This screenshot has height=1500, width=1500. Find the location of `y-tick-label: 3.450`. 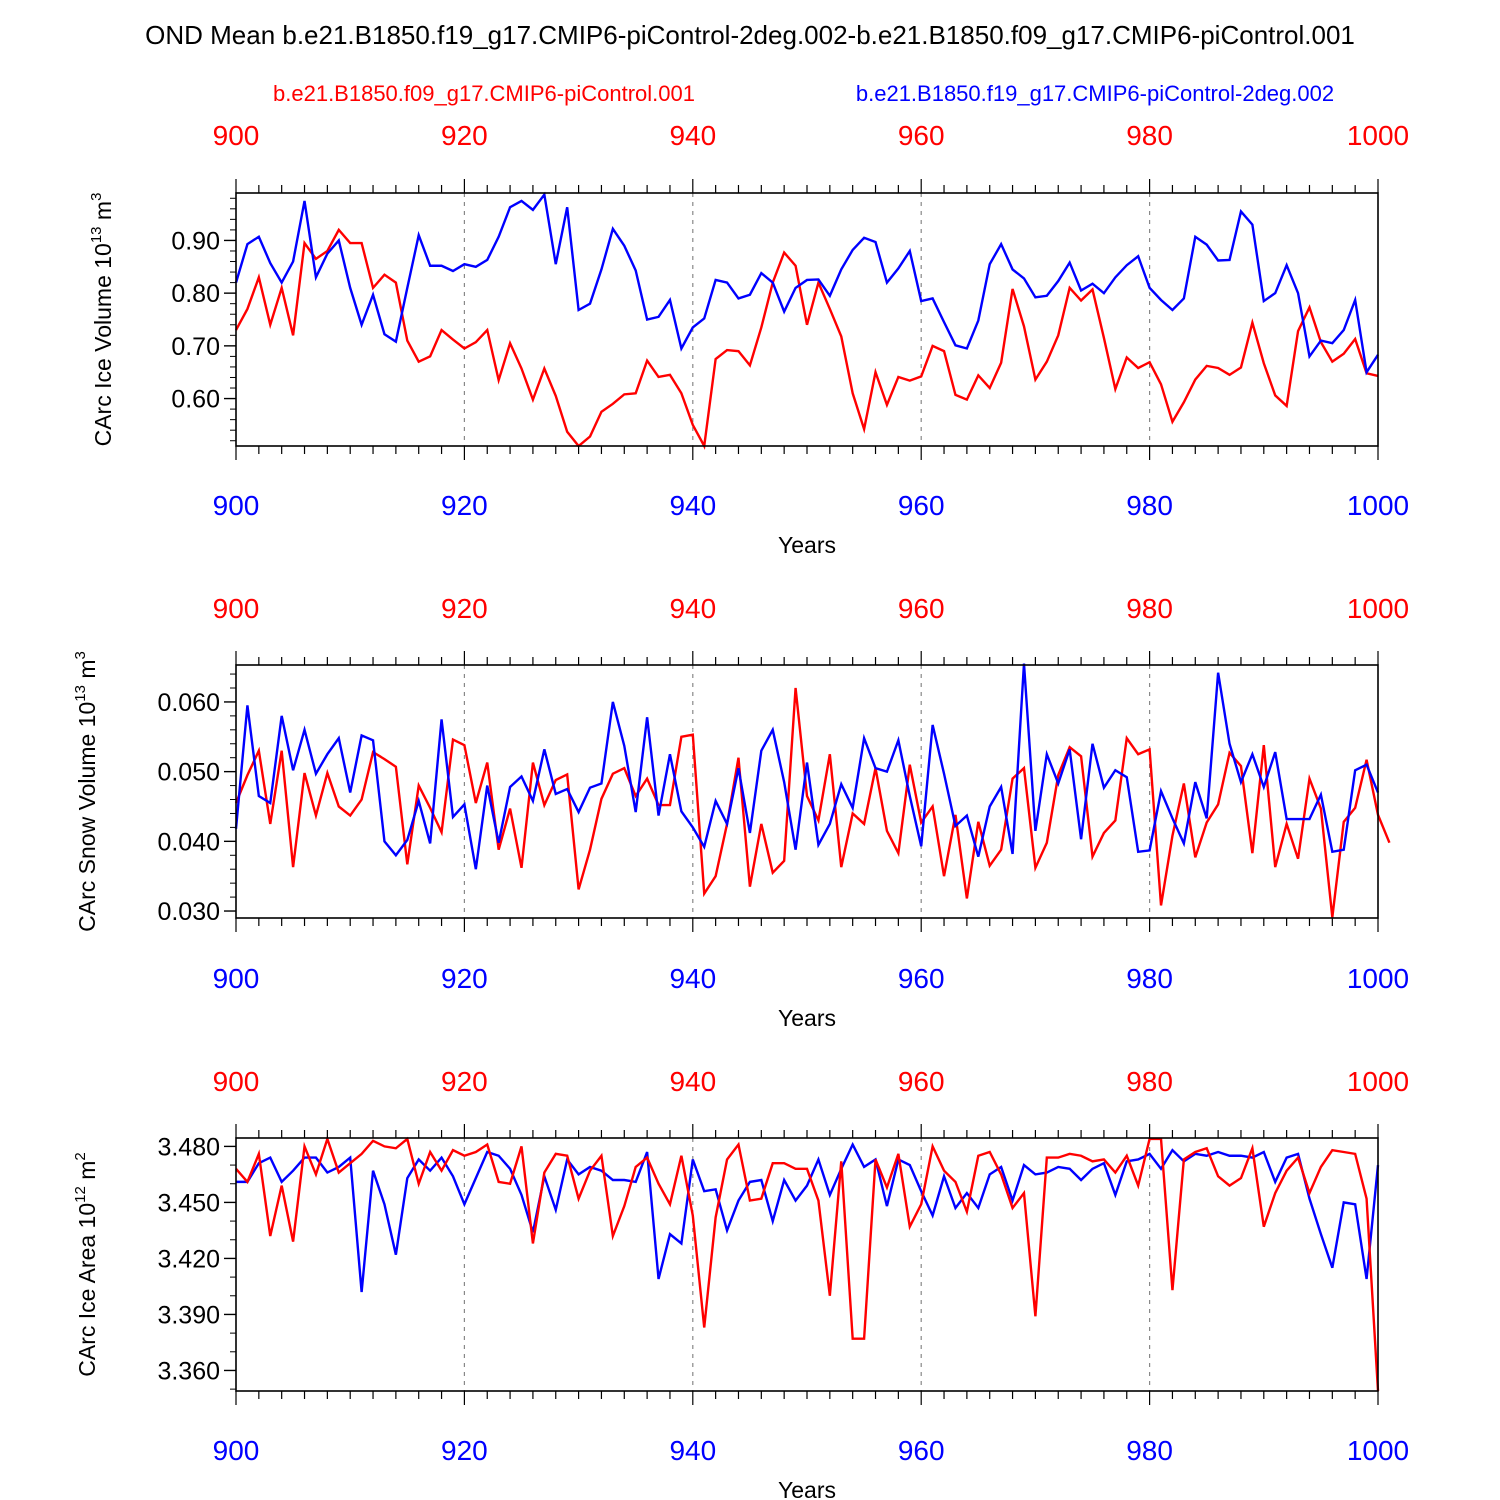

y-tick-label: 3.450 is located at coordinates (188, 1203).